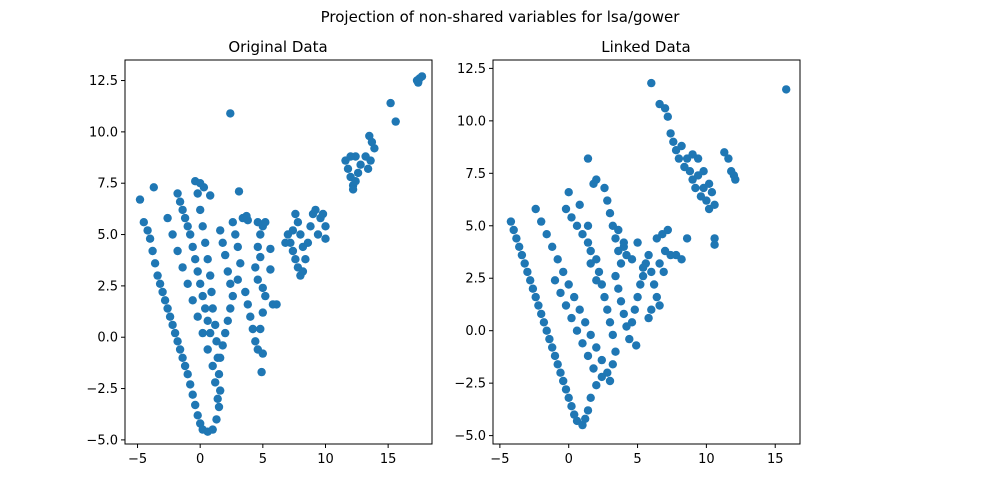 The height and width of the screenshot is (500, 1000). Describe the element at coordinates (107, 184) in the screenshot. I see `y-tick-label: 7.5` at that location.